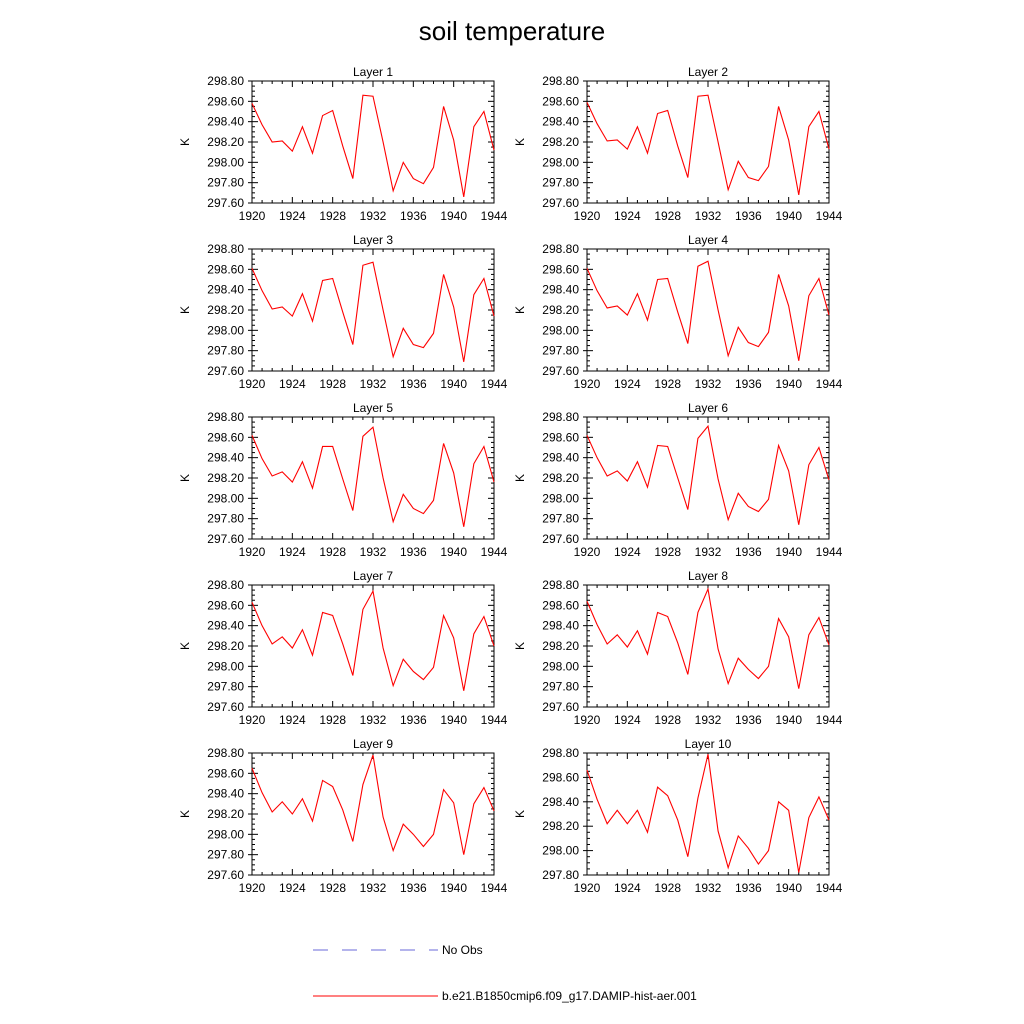 This screenshot has height=1024, width=1024. What do you see at coordinates (373, 744) in the screenshot?
I see `panel-title: Layer 9` at bounding box center [373, 744].